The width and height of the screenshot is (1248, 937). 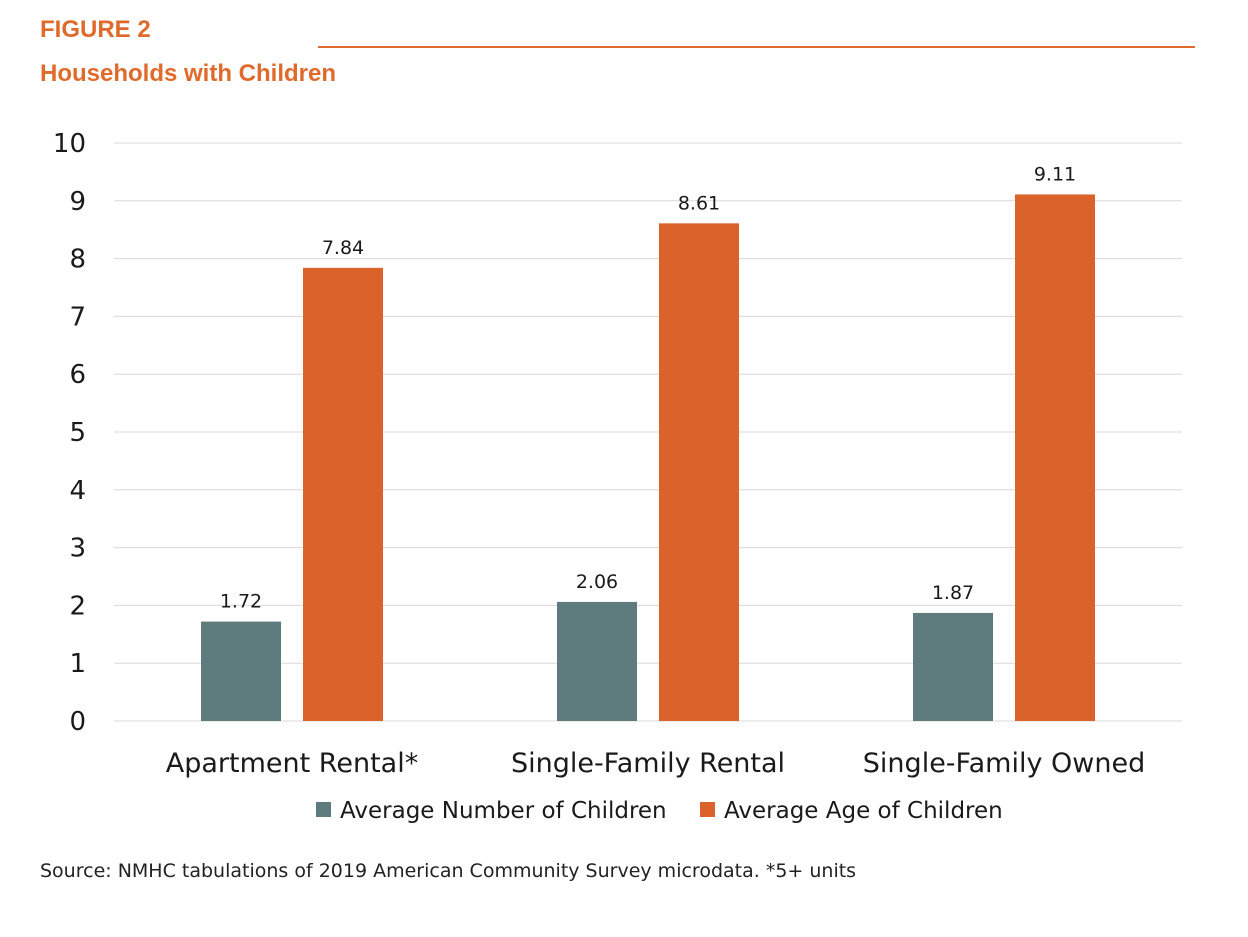 I want to click on y-tick-label: 6, so click(x=77, y=375).